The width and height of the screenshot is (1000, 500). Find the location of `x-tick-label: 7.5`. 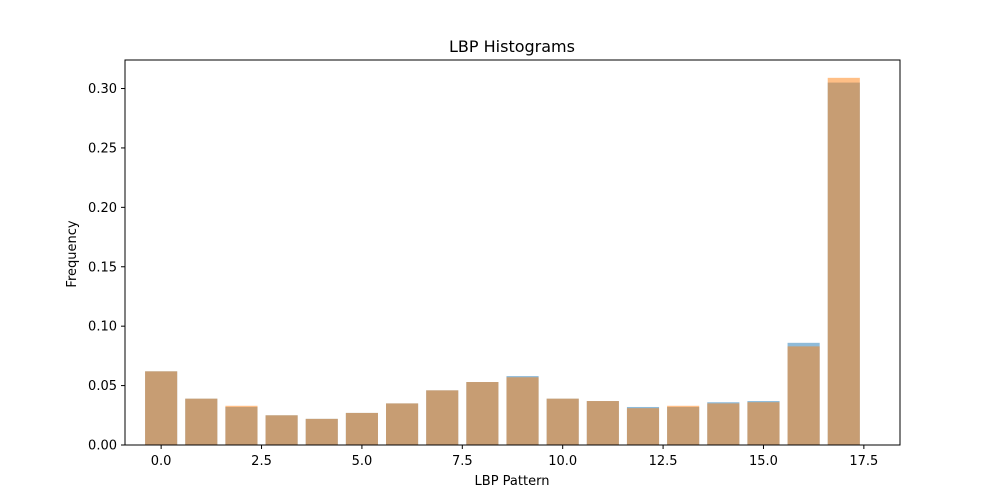

x-tick-label: 7.5 is located at coordinates (462, 461).